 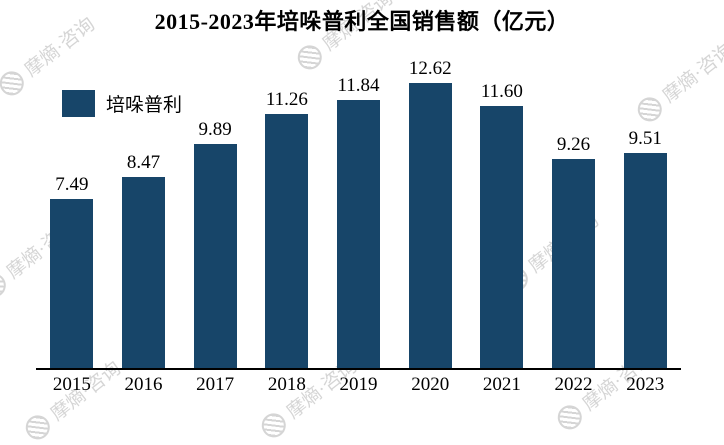 What do you see at coordinates (215, 384) in the screenshot?
I see `x-axis-label: 2017` at bounding box center [215, 384].